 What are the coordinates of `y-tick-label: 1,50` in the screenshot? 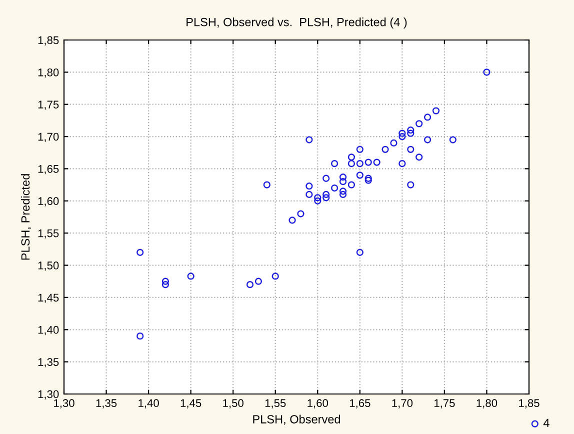 It's located at (48, 266).